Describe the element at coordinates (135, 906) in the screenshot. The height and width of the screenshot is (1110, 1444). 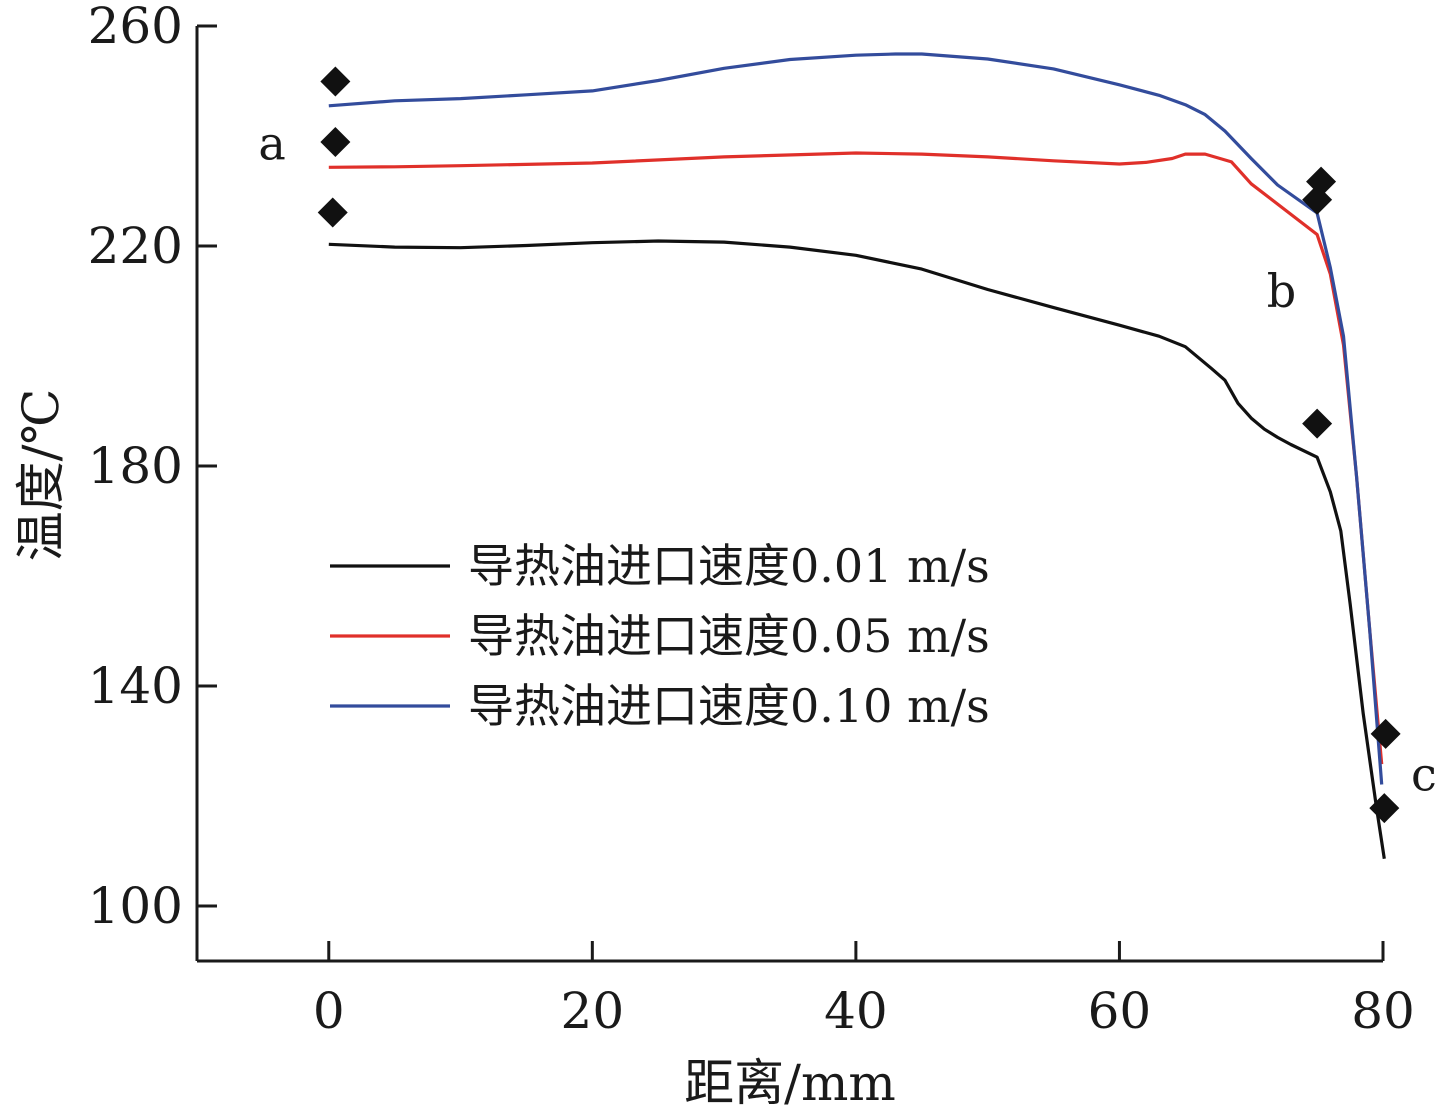
I see `y-tick-label: 100` at that location.